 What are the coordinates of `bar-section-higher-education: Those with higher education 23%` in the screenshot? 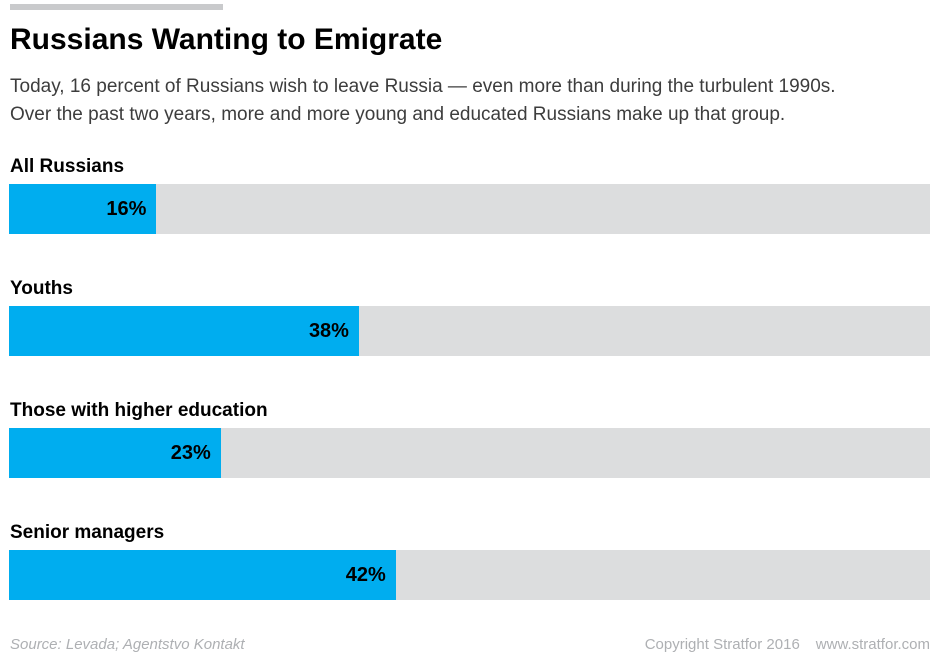 It's located at (469, 439).